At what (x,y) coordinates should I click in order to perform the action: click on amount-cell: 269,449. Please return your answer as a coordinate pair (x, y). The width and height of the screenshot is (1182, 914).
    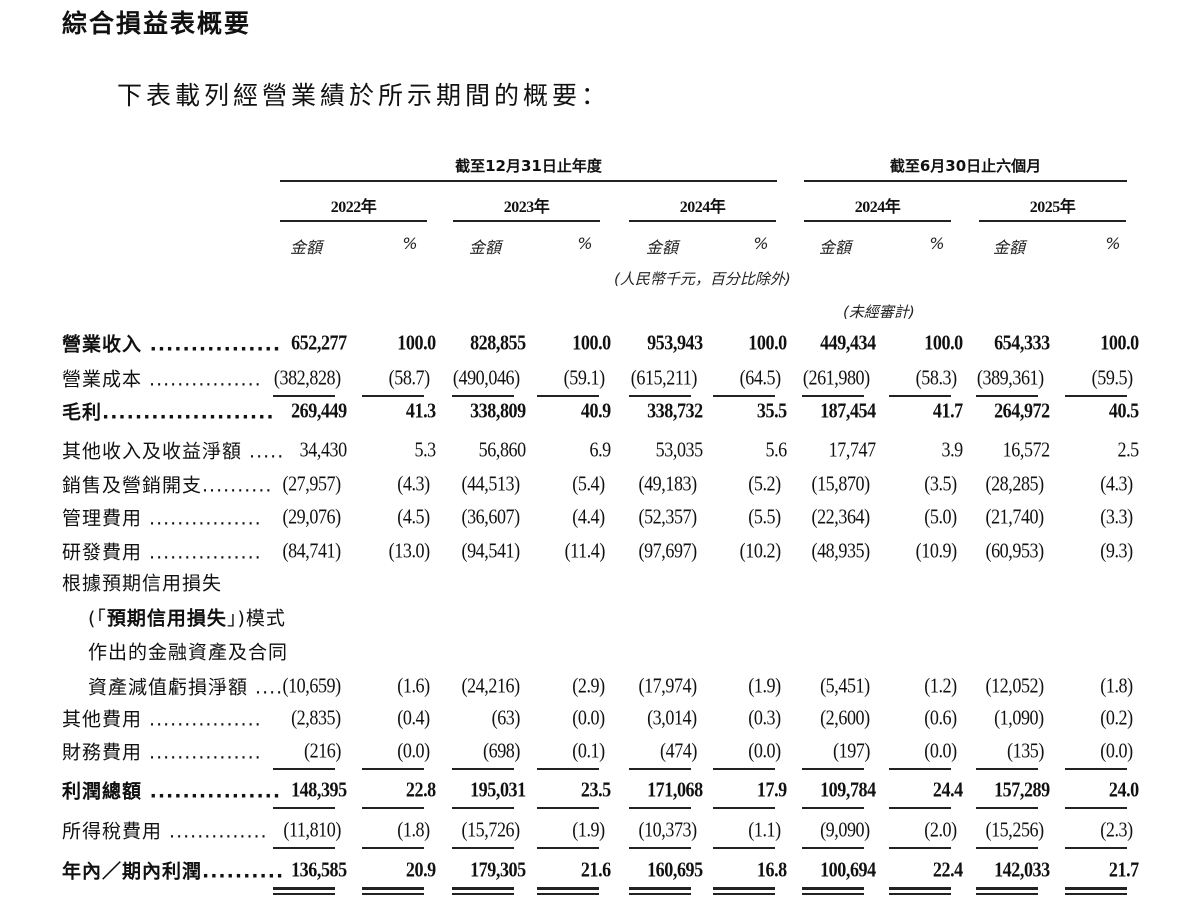
    Looking at the image, I should click on (319, 410).